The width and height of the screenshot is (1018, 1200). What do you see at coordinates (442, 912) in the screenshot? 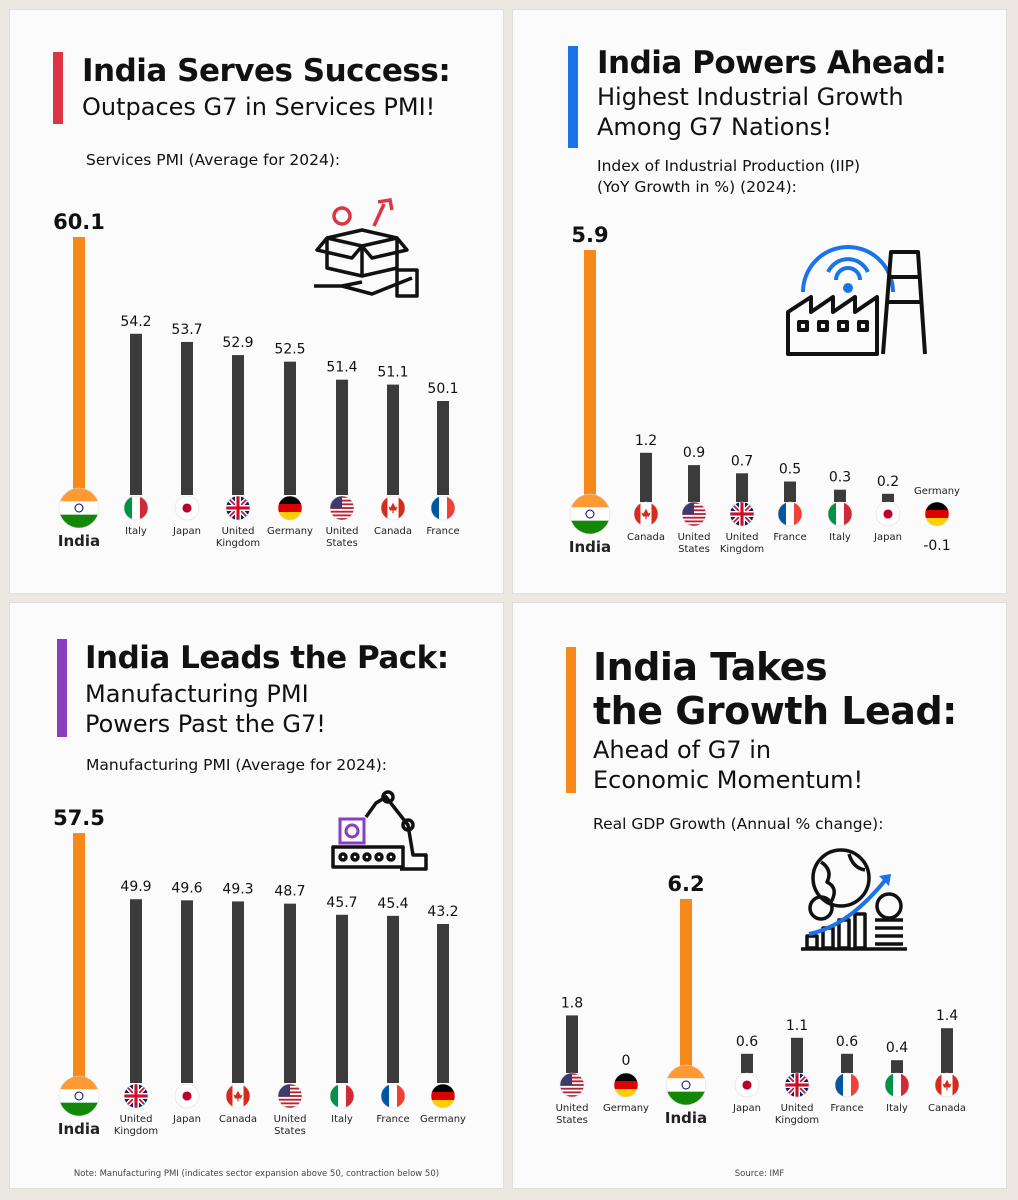
I see `value-label-germany: 43.2` at bounding box center [442, 912].